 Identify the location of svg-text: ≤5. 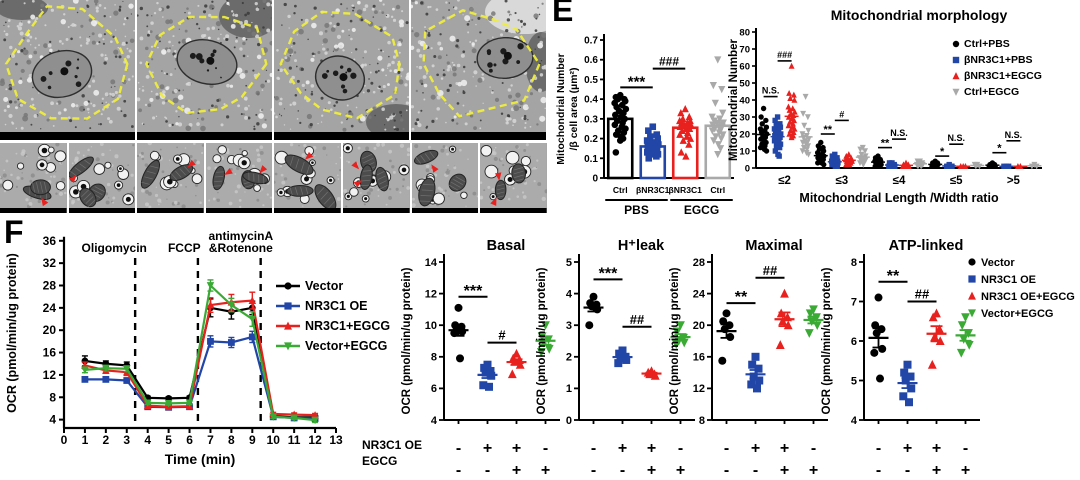
(956, 181).